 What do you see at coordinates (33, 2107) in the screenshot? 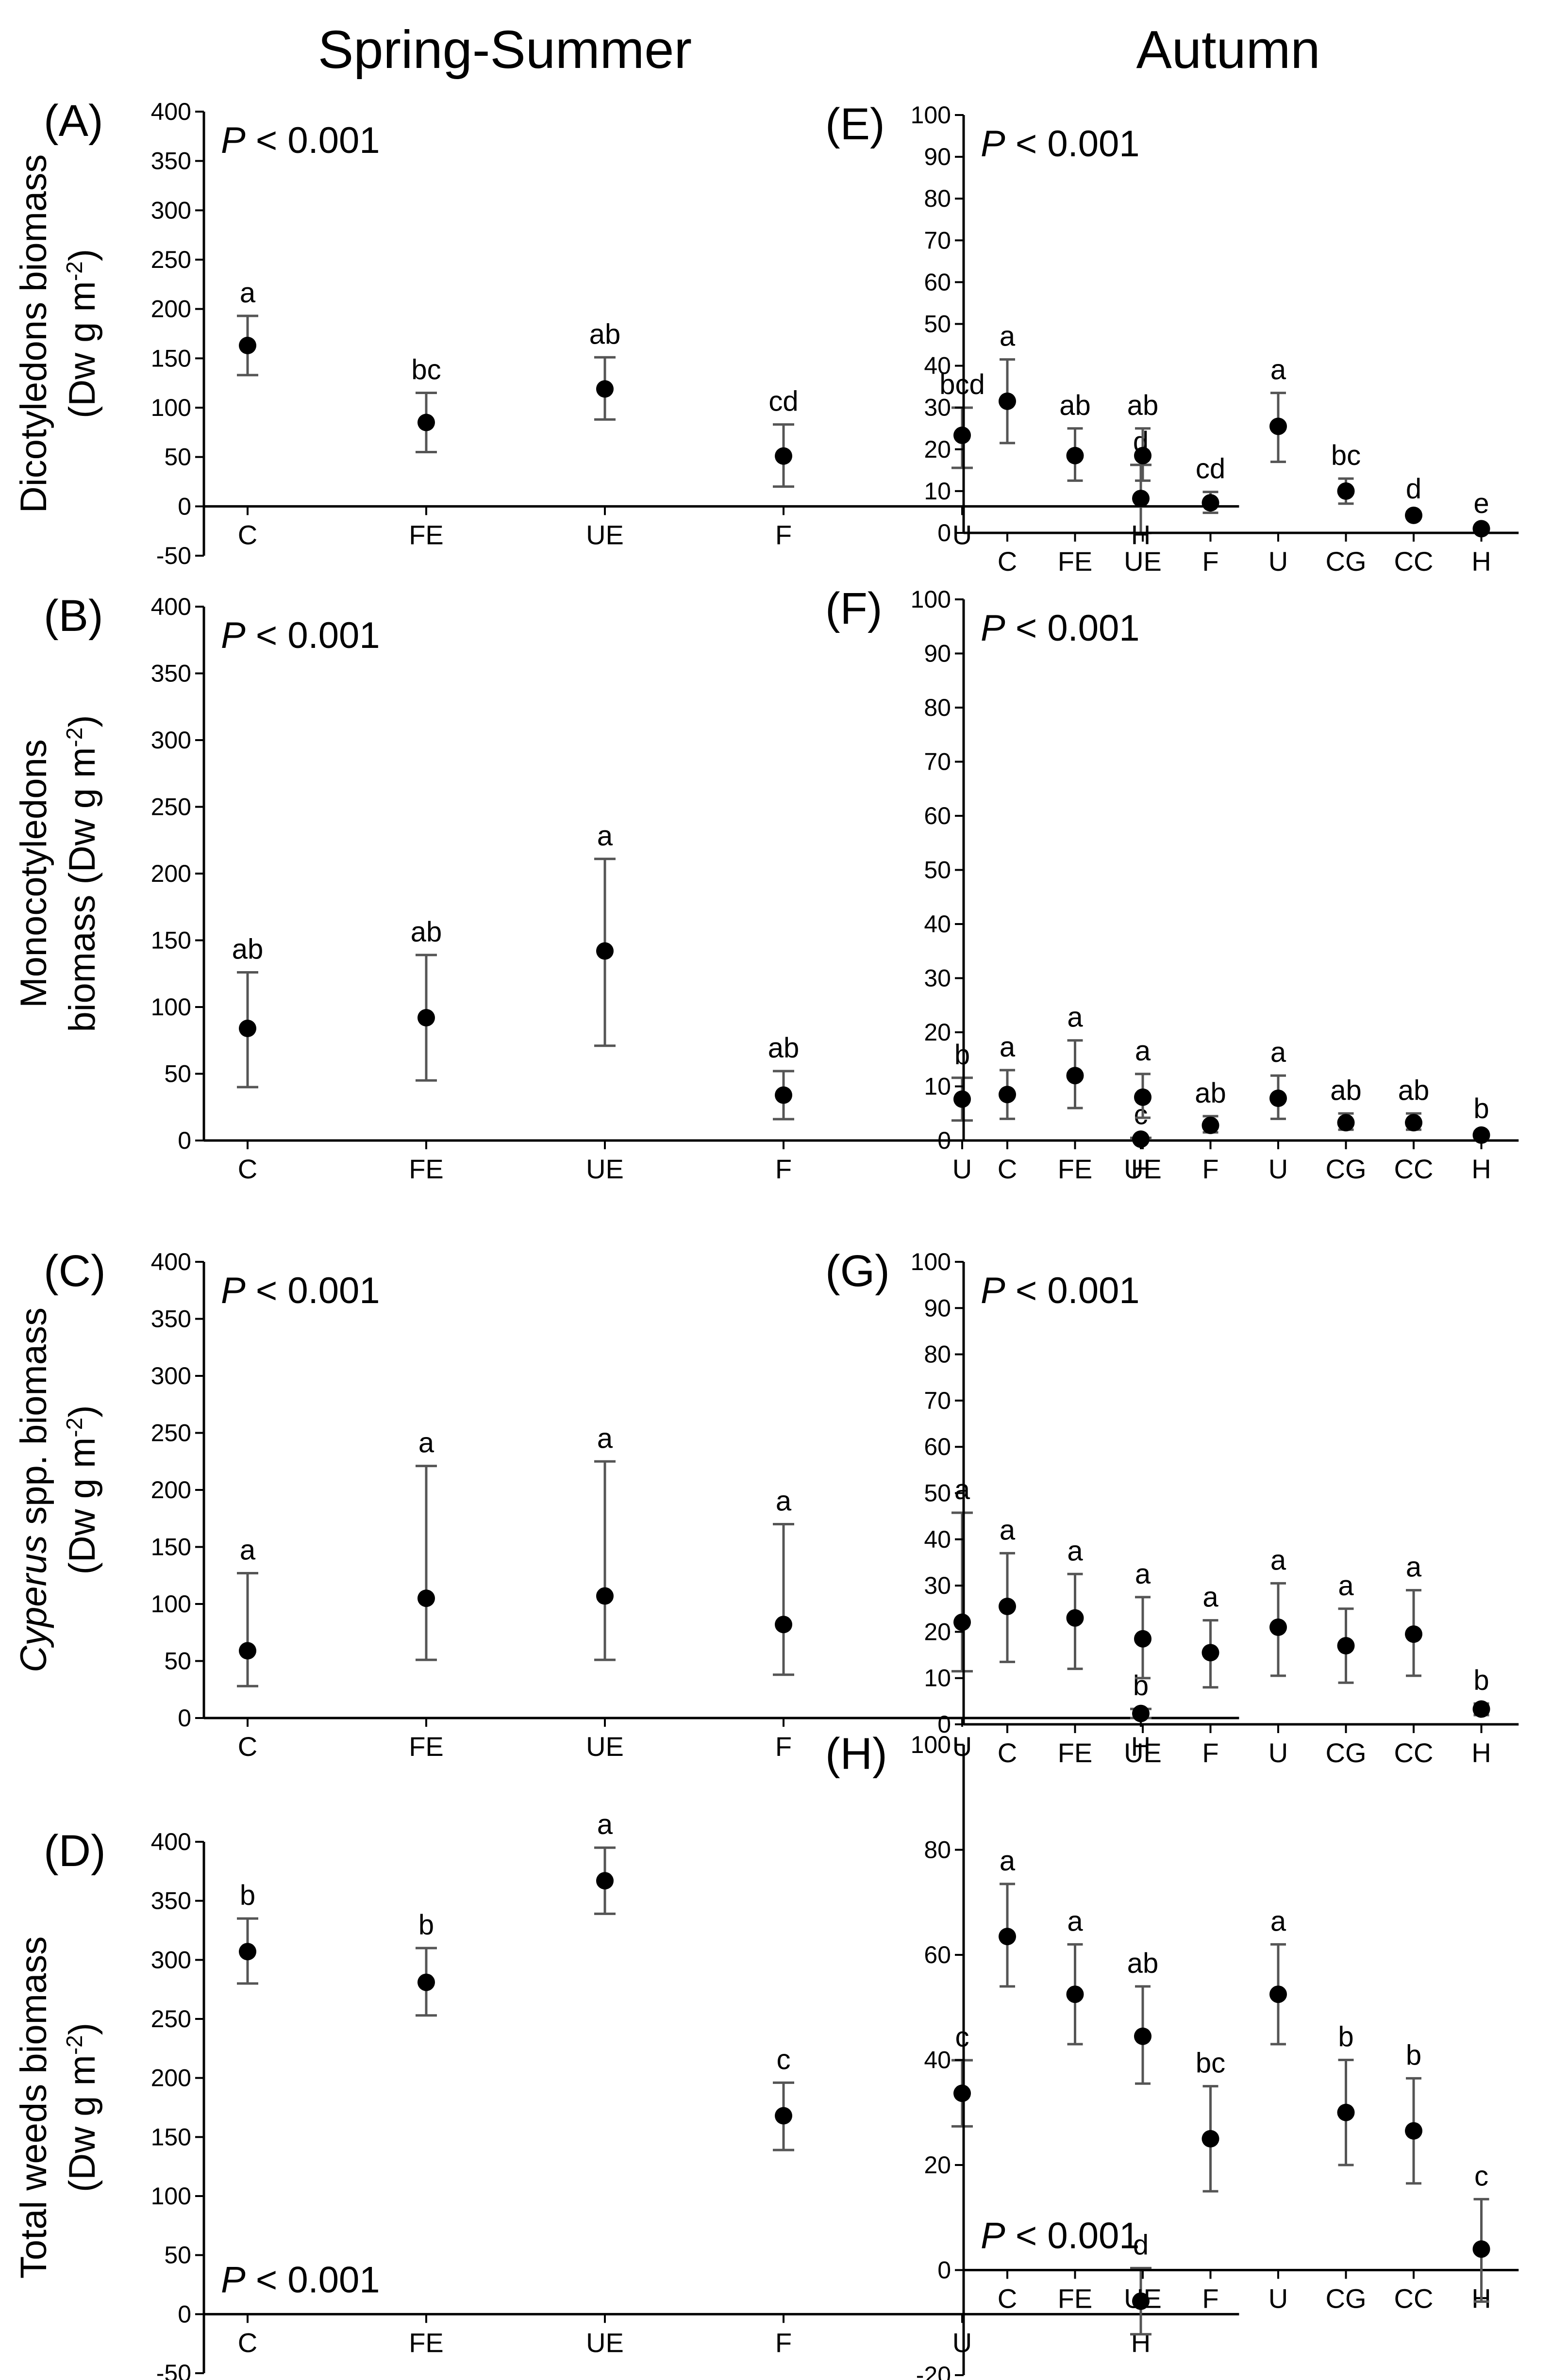
I see `y-axis-title-line: Total weeds biomass` at bounding box center [33, 2107].